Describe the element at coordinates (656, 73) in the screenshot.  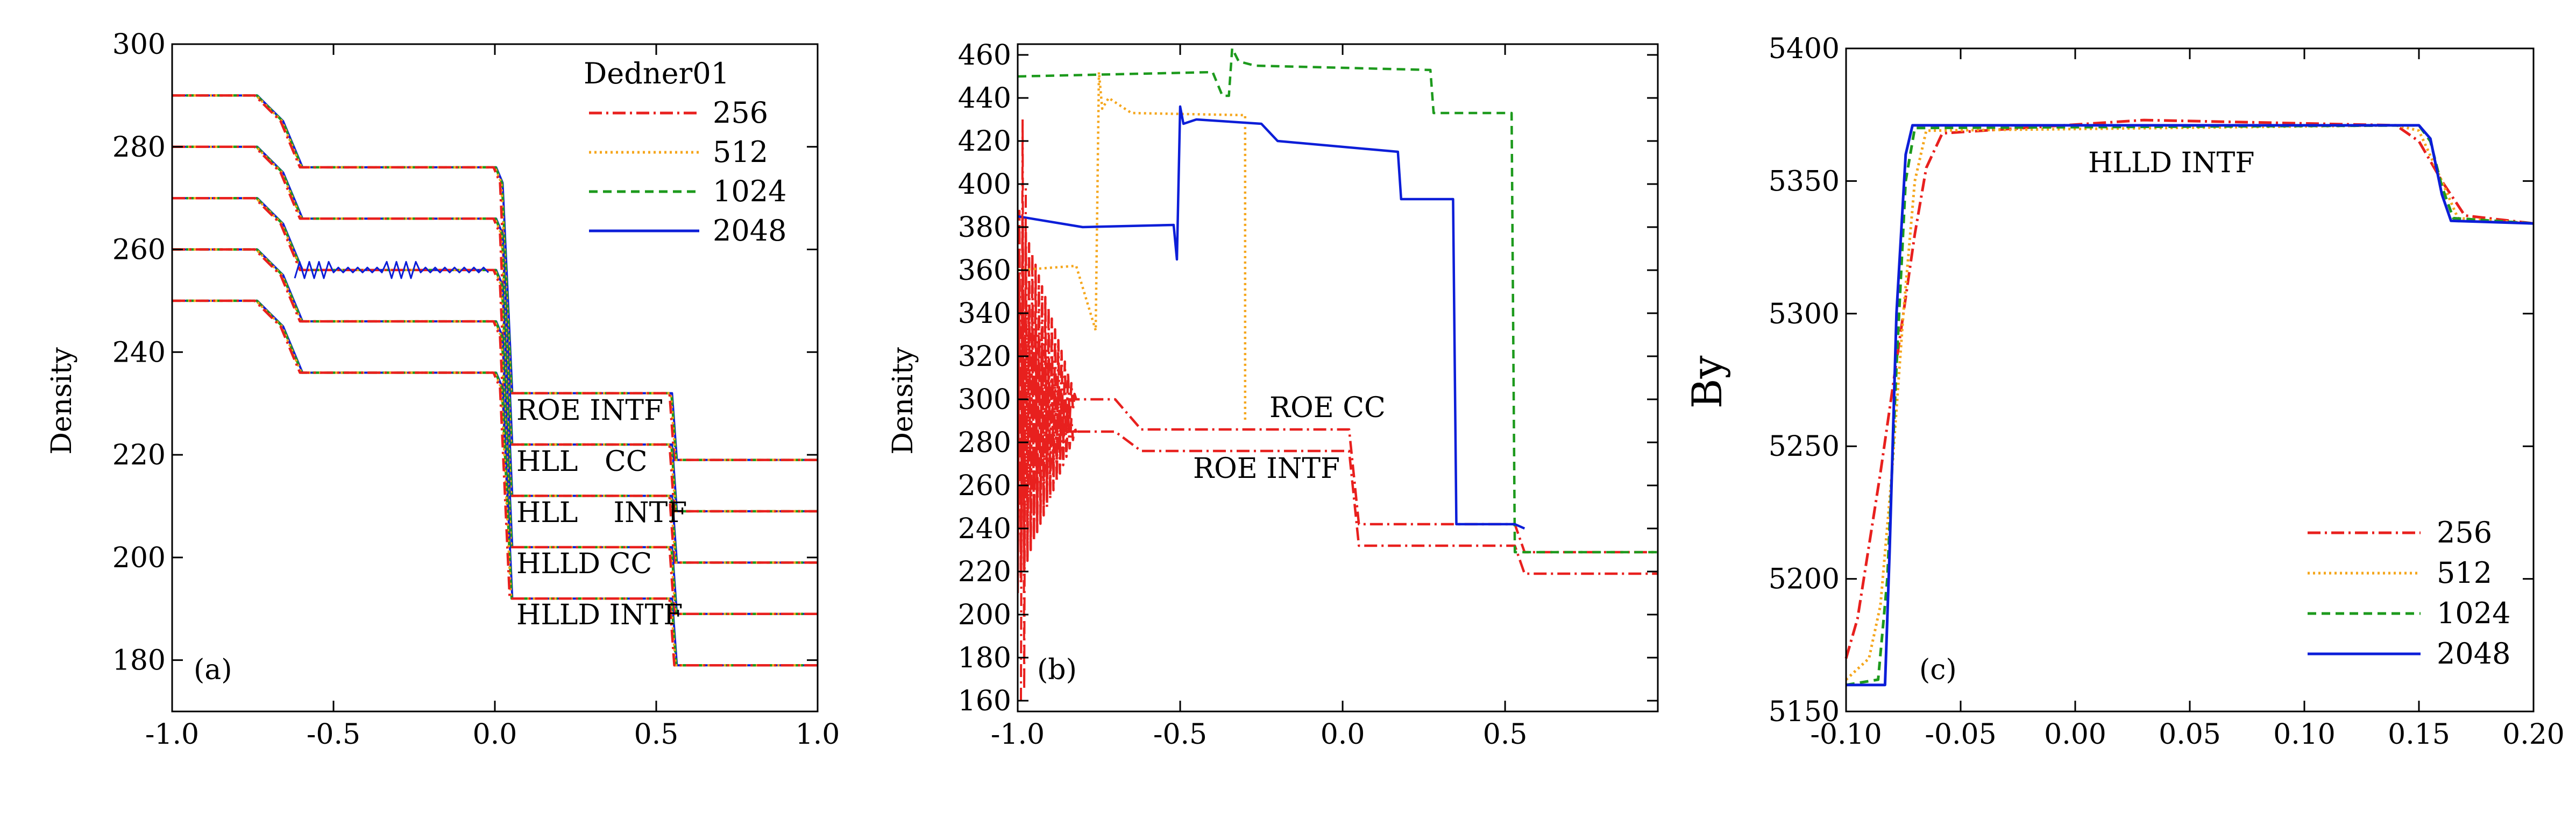
I see `legend-a-title: Dedner01` at that location.